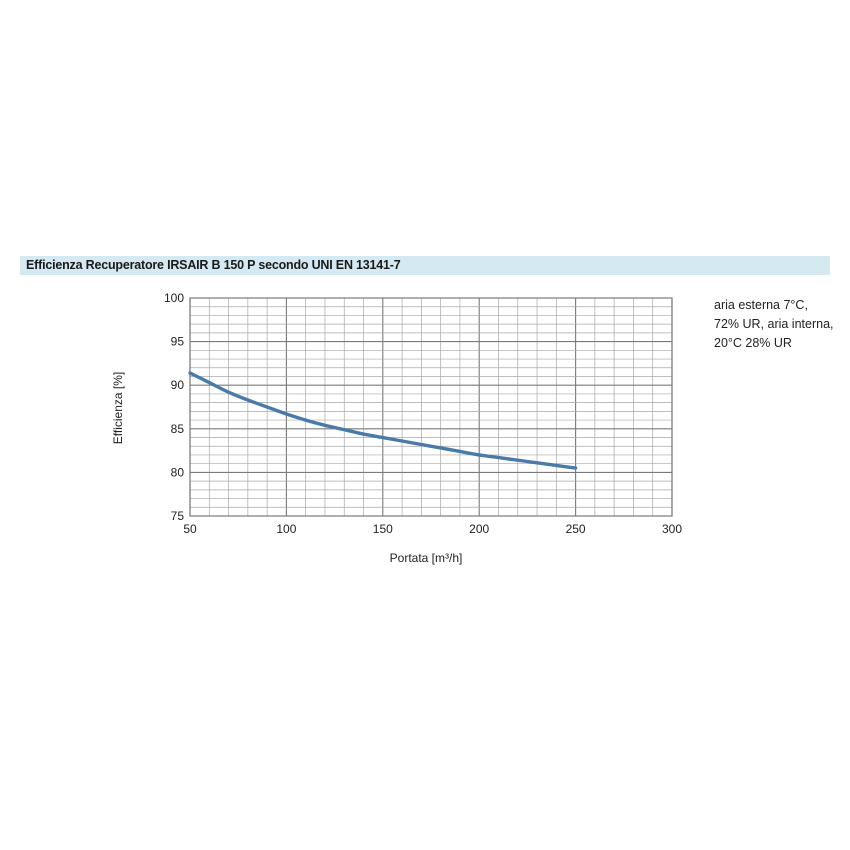 The image size is (850, 850). Describe the element at coordinates (118, 408) in the screenshot. I see `y-axis-label: Efficienza [%]` at that location.